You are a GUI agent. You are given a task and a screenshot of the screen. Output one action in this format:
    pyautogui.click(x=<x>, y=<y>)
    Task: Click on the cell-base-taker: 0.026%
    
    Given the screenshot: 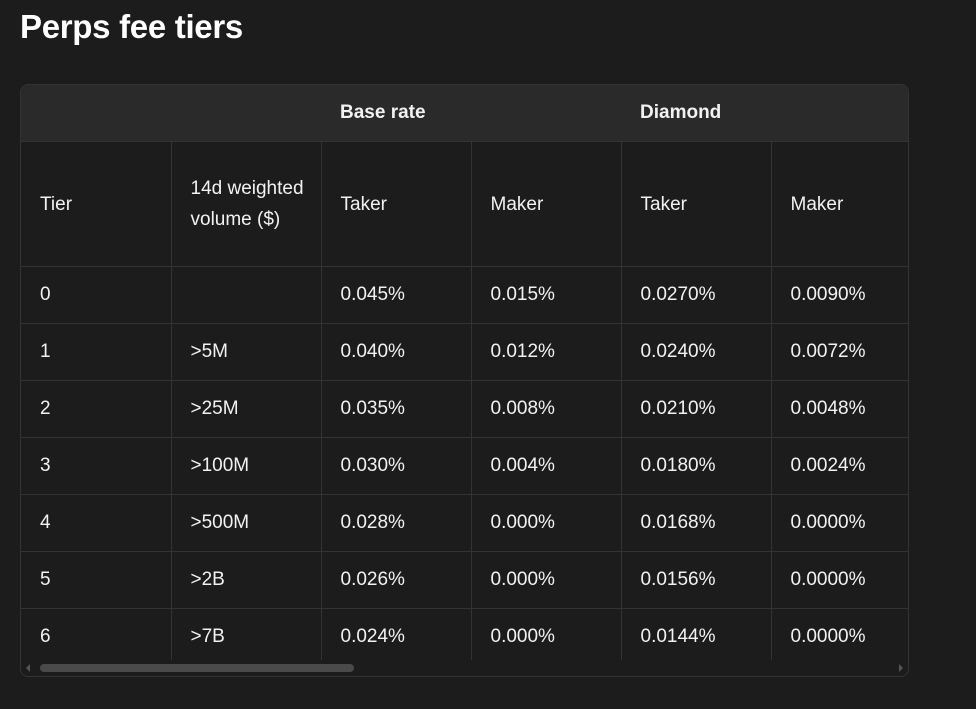 What is the action you would take?
    pyautogui.click(x=395, y=580)
    